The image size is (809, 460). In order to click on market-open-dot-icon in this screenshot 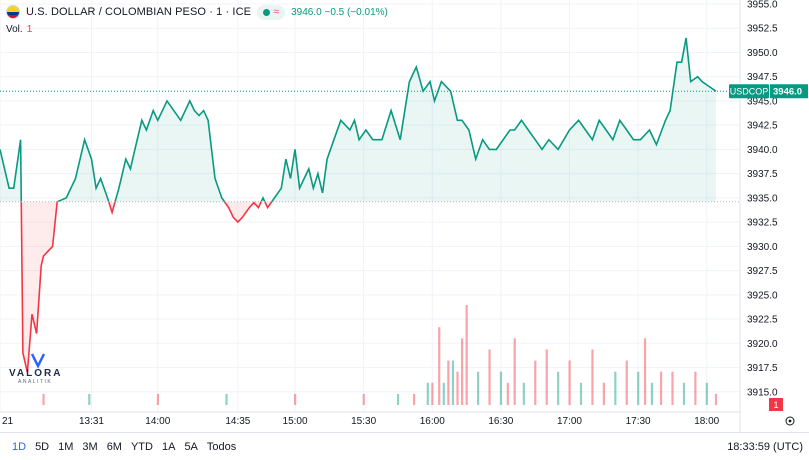, I will do `click(267, 12)`.